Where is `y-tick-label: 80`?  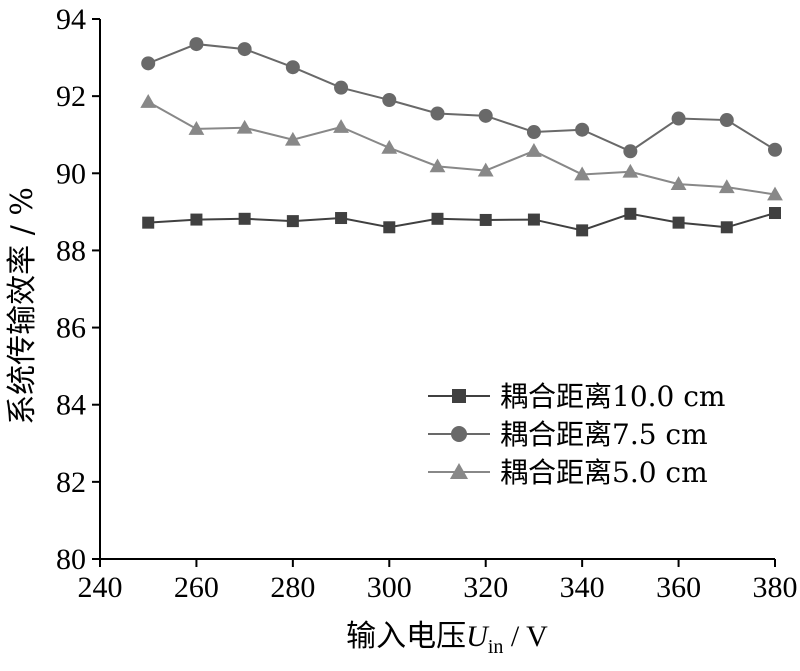
y-tick-label: 80 is located at coordinates (71, 559).